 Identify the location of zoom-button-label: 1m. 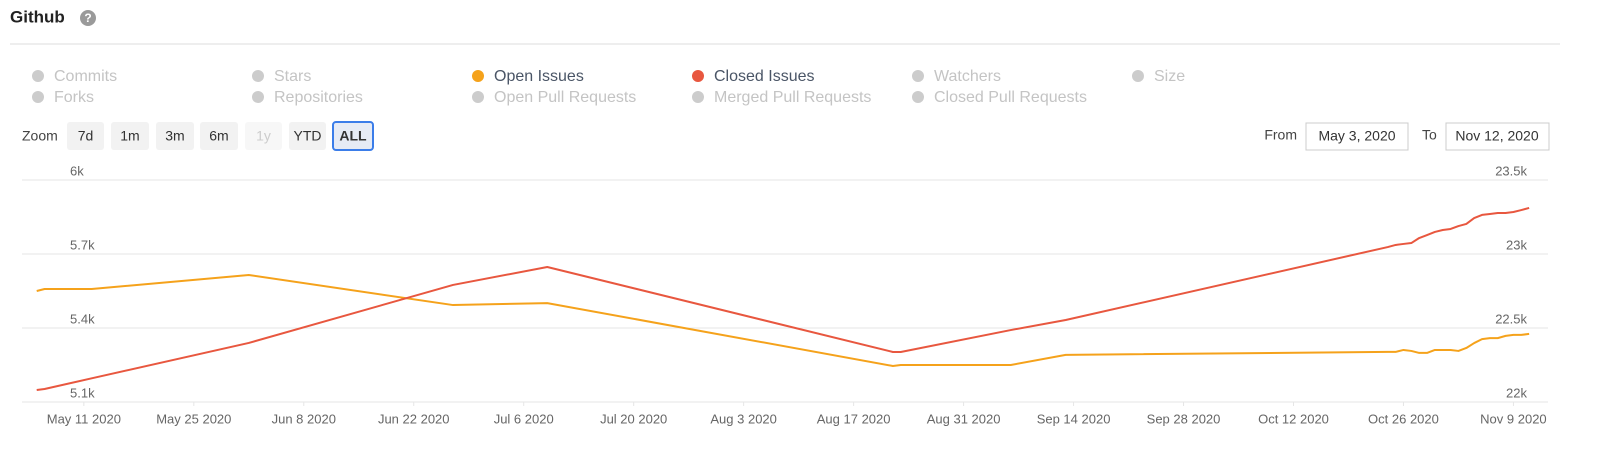
(129, 136).